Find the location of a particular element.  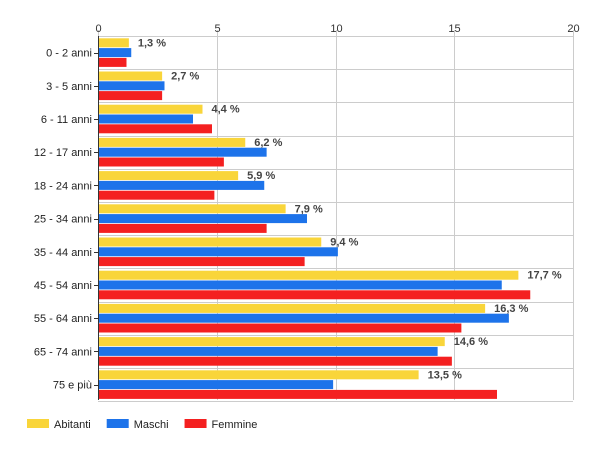

category-label: 25 - 34 anni is located at coordinates (63, 220).